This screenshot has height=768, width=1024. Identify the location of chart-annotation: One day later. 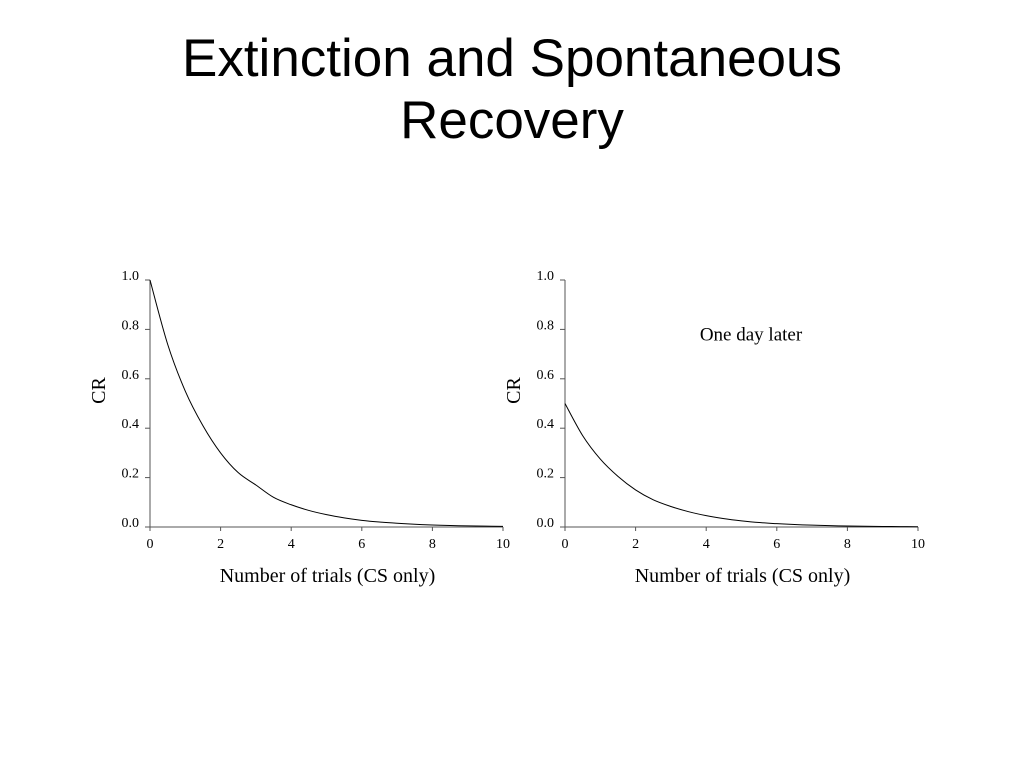
(751, 334).